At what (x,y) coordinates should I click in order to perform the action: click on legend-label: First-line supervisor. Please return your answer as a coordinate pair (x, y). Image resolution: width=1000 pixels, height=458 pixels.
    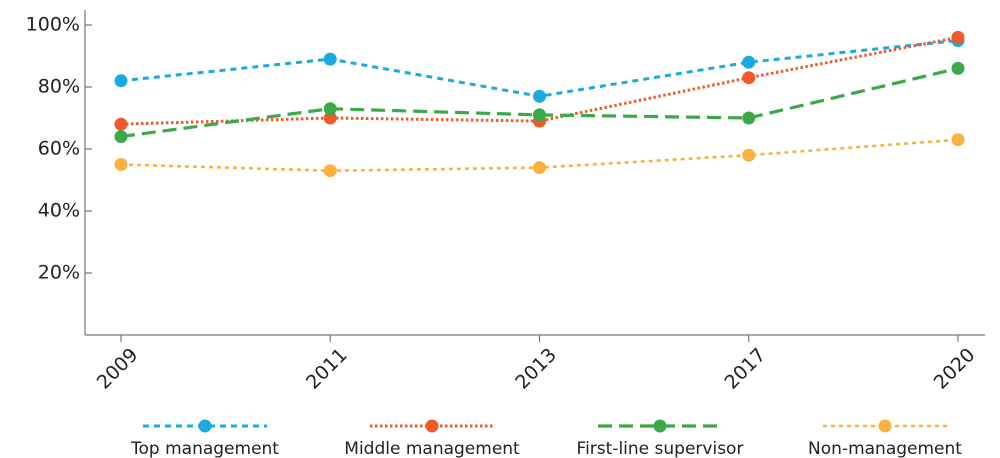
    Looking at the image, I should click on (660, 448).